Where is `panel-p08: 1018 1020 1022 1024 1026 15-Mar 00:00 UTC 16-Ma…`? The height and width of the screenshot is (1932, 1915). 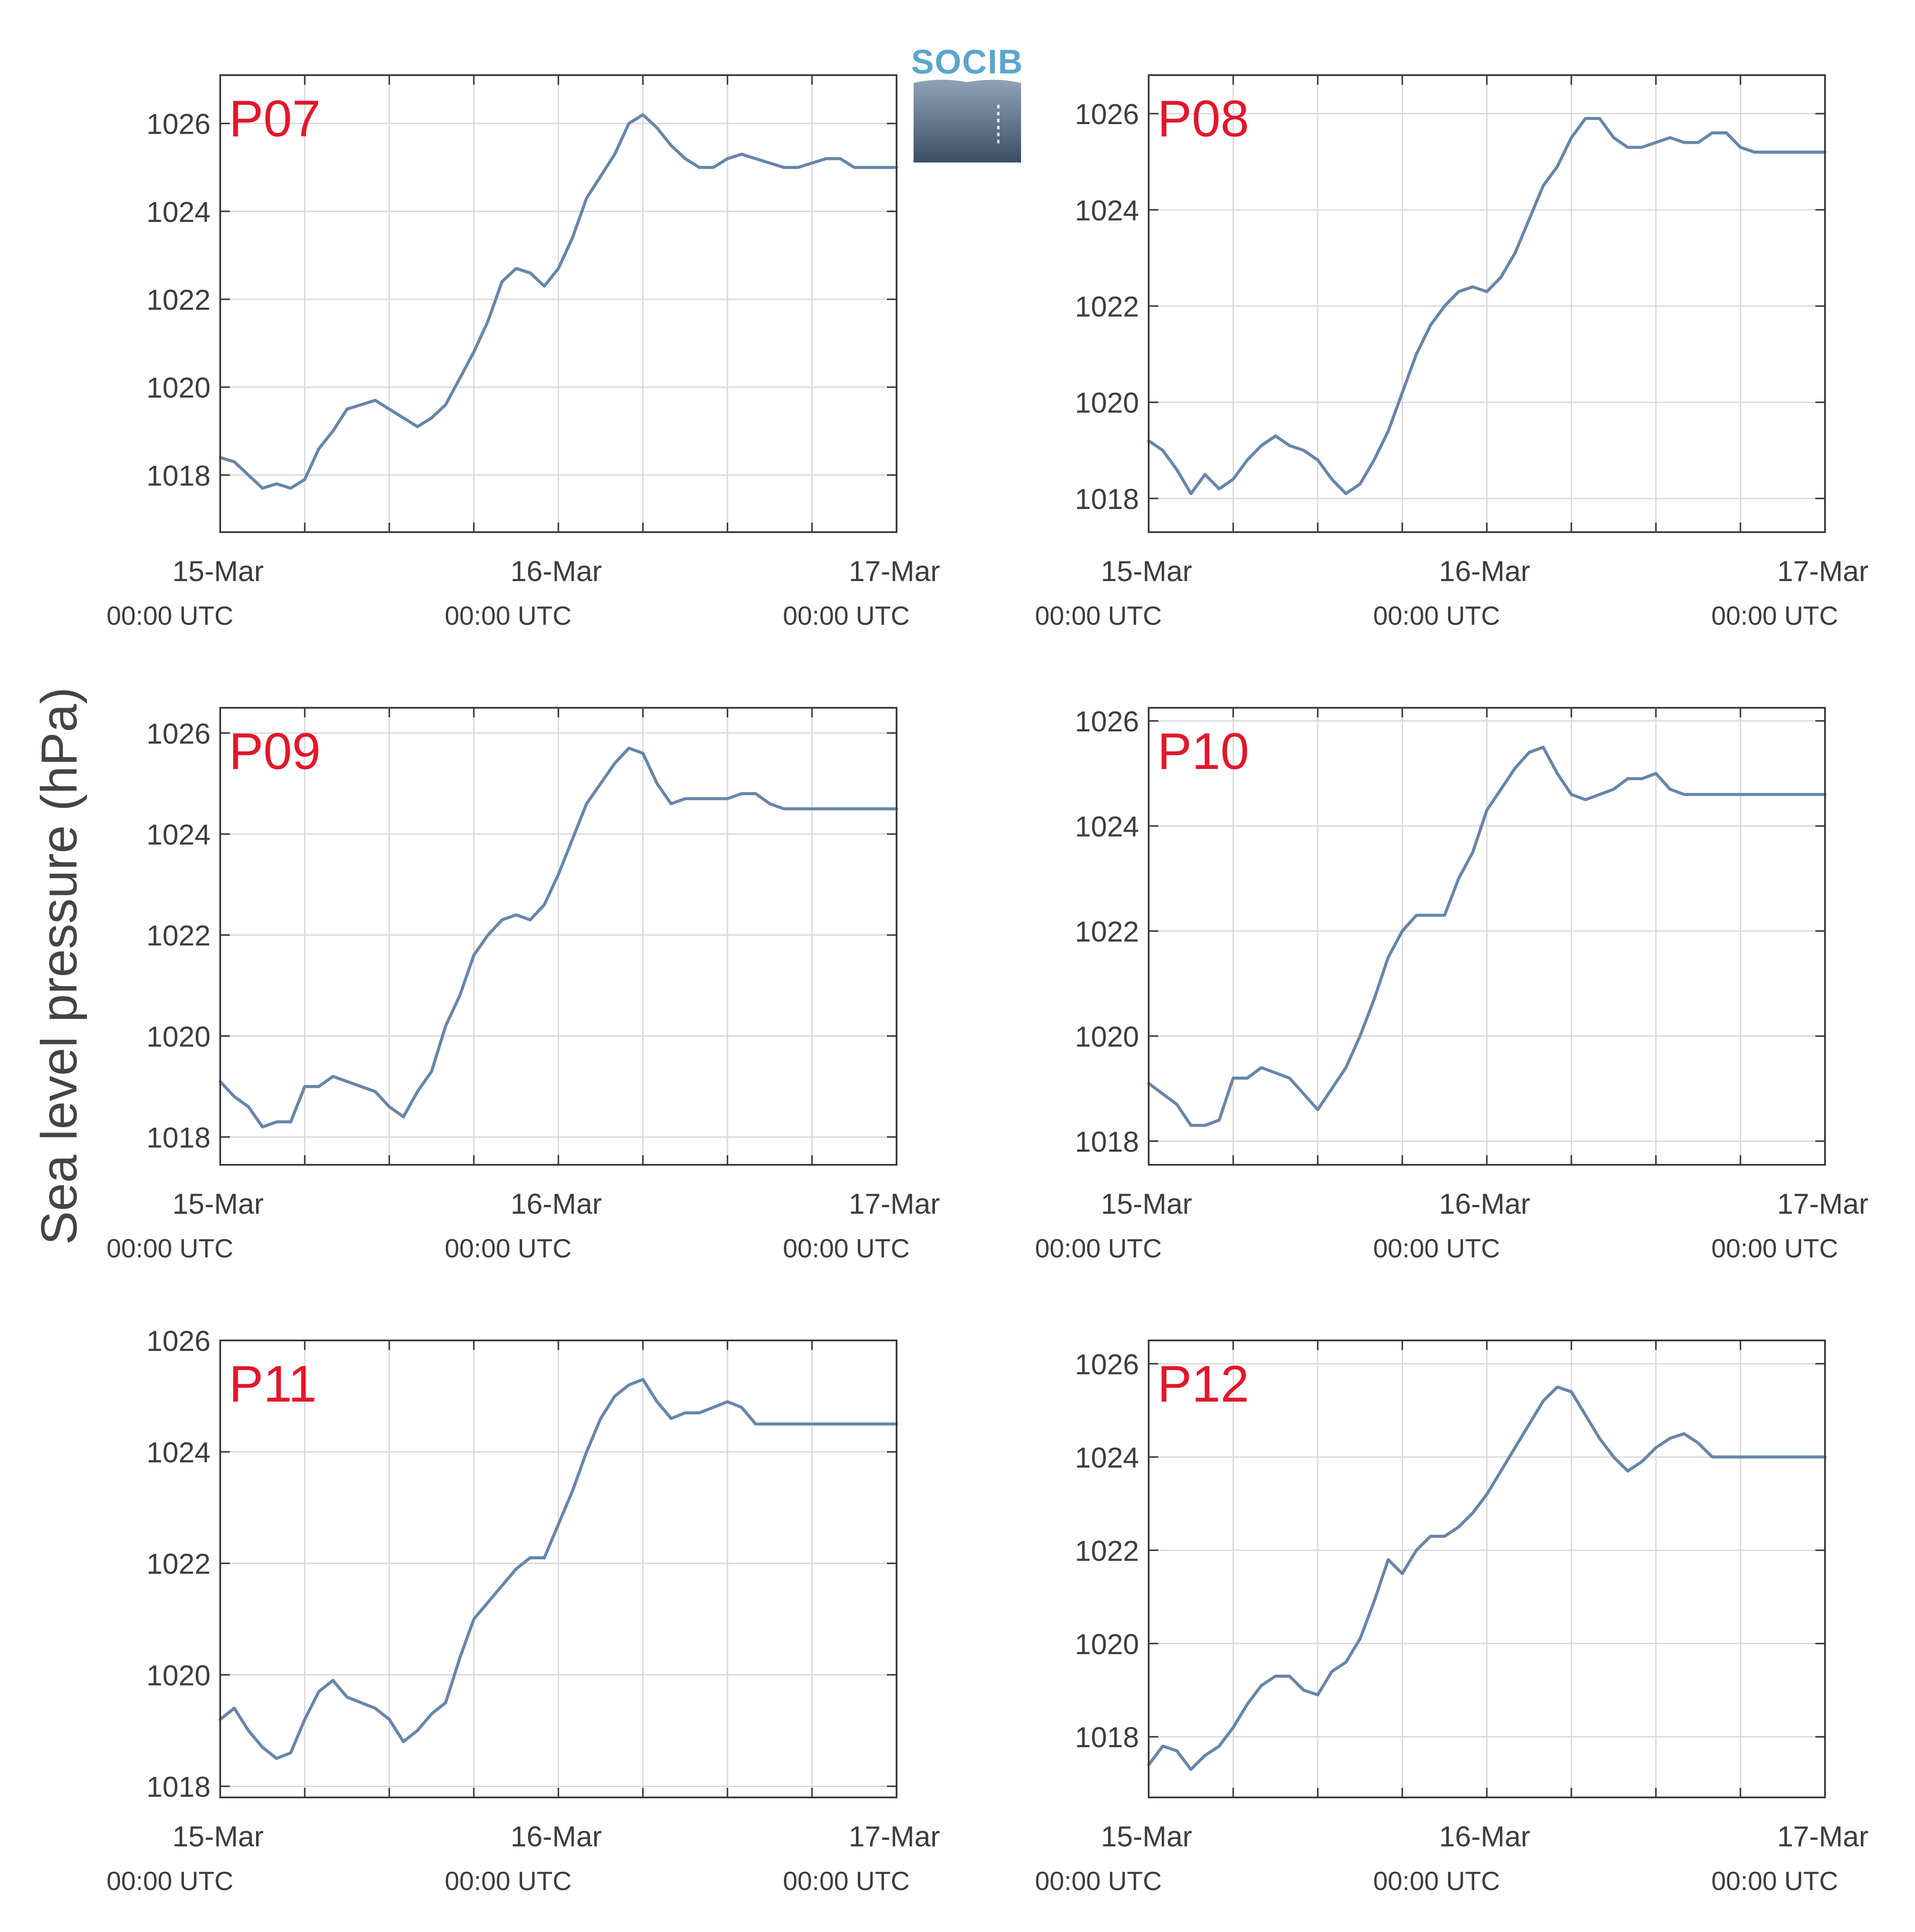 panel-p08: 1018 1020 1022 1024 1026 15-Mar 00:00 UTC 16-Ma… is located at coordinates (1452, 352).